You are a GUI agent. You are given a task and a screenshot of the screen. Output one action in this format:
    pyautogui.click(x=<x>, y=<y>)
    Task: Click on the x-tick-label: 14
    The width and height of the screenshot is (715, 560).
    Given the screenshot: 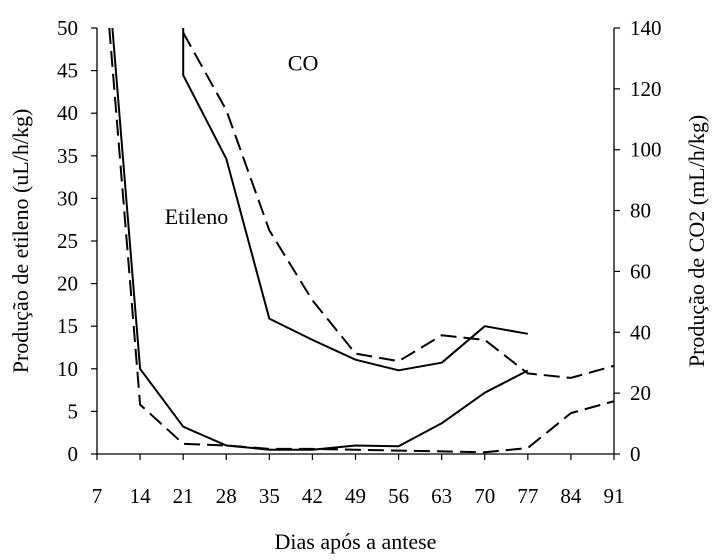 What is the action you would take?
    pyautogui.click(x=141, y=496)
    